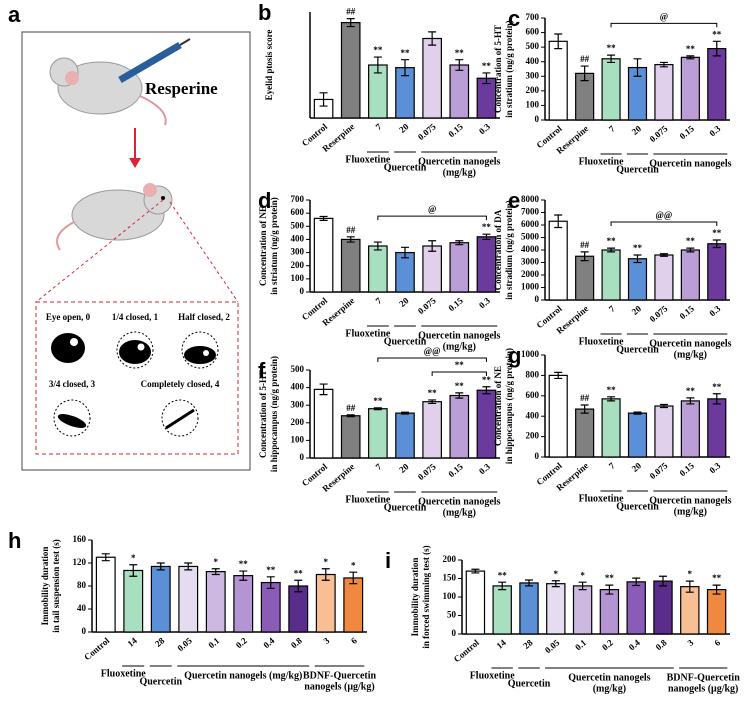 This screenshot has height=714, width=744. Describe the element at coordinates (533, 32) in the screenshot. I see `y-tick-label: 600` at that location.